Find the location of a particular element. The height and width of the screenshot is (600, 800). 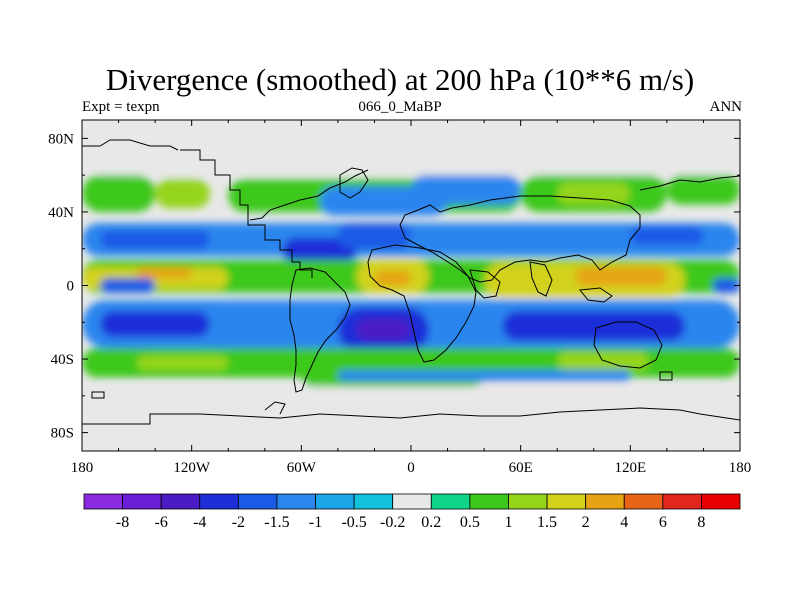

colorbar-label: 4 is located at coordinates (624, 522).